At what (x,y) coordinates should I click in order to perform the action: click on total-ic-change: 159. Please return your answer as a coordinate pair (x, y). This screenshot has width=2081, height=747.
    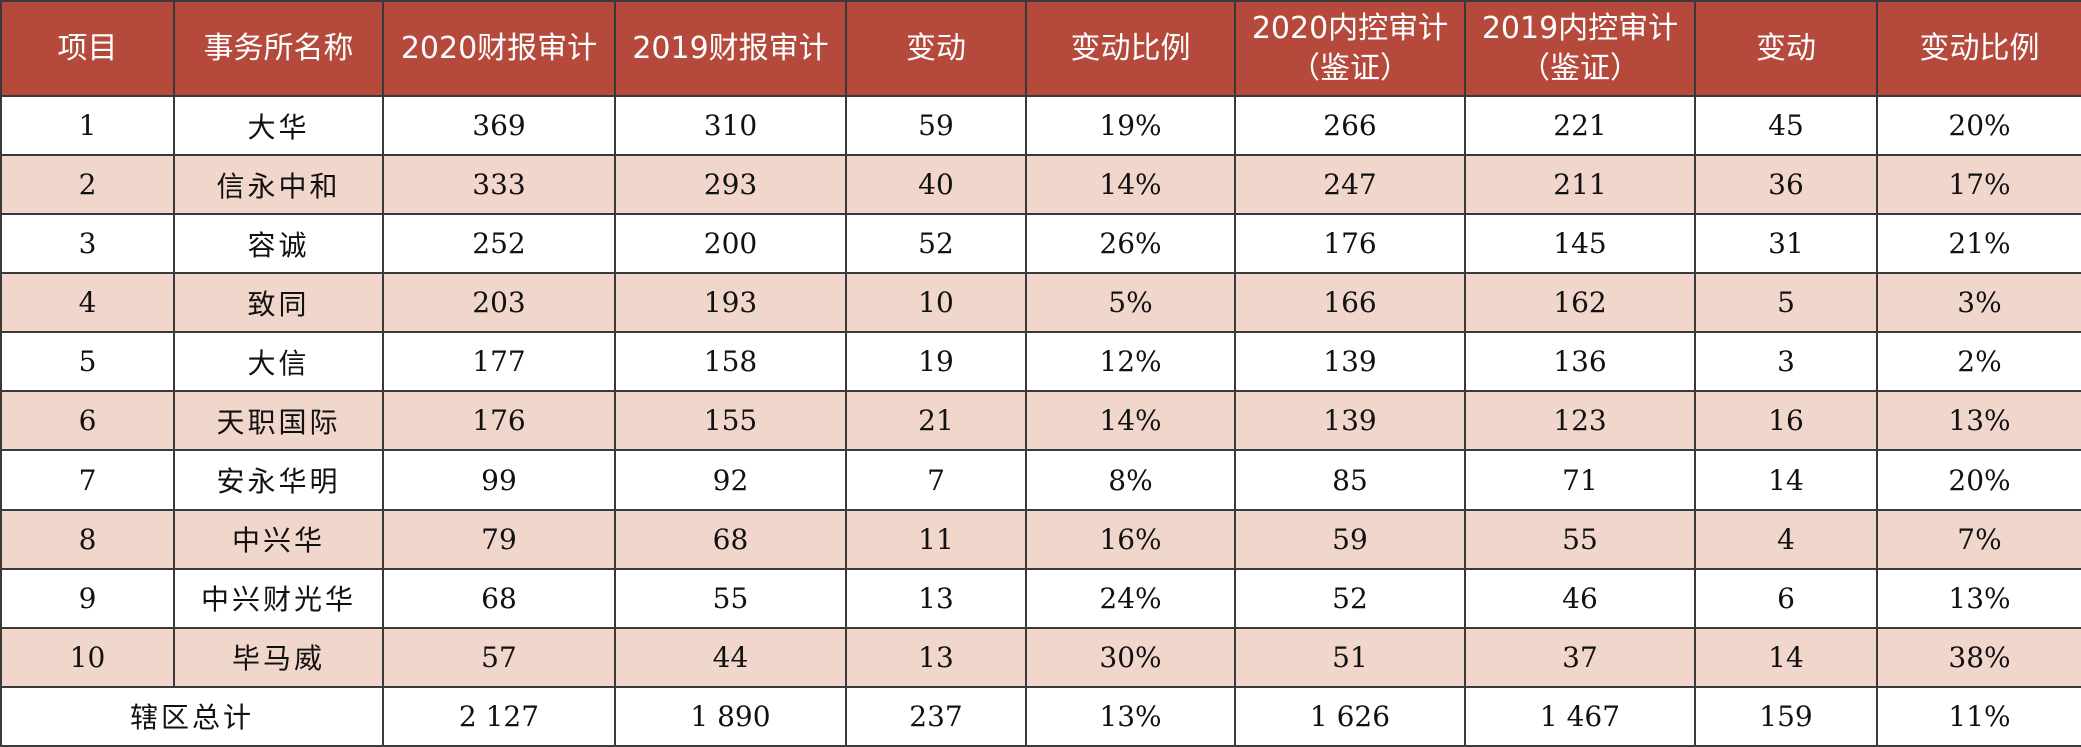
    Looking at the image, I should click on (1786, 716).